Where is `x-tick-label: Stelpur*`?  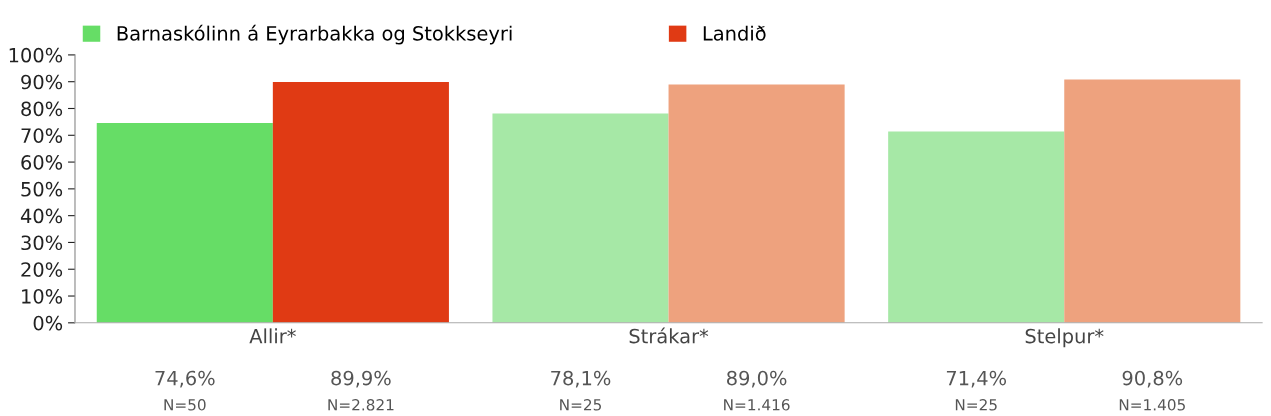
x-tick-label: Stelpur* is located at coordinates (1064, 338).